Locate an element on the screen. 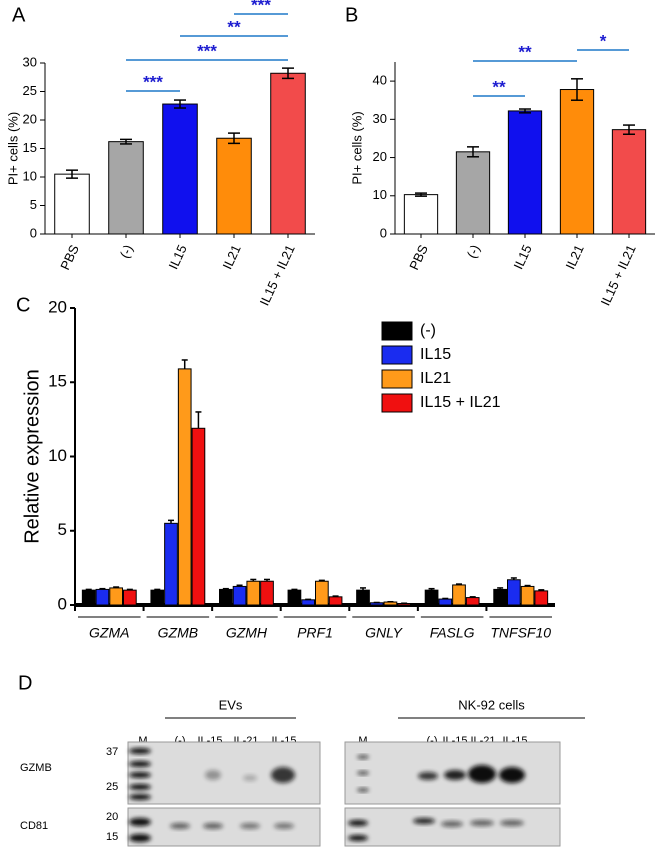 This screenshot has width=660, height=847. x-tick-label: TNFSF10 is located at coordinates (520, 633).